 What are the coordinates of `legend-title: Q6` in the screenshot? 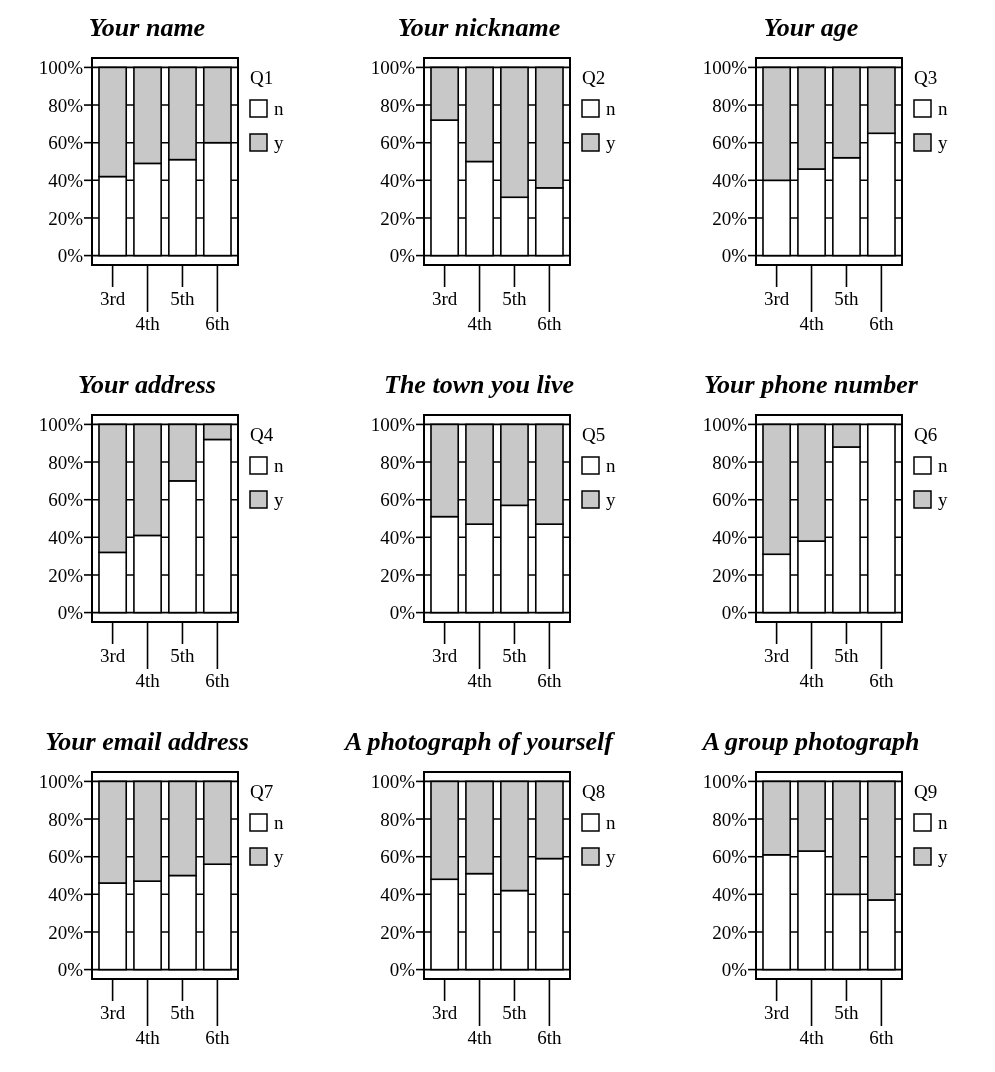 It's located at (926, 434).